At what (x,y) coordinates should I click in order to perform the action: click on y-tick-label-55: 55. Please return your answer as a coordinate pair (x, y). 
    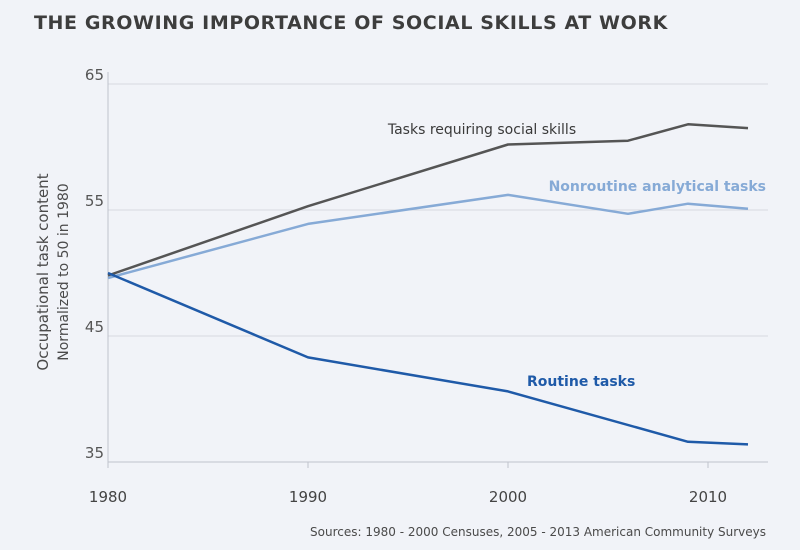
    Looking at the image, I should click on (94, 201).